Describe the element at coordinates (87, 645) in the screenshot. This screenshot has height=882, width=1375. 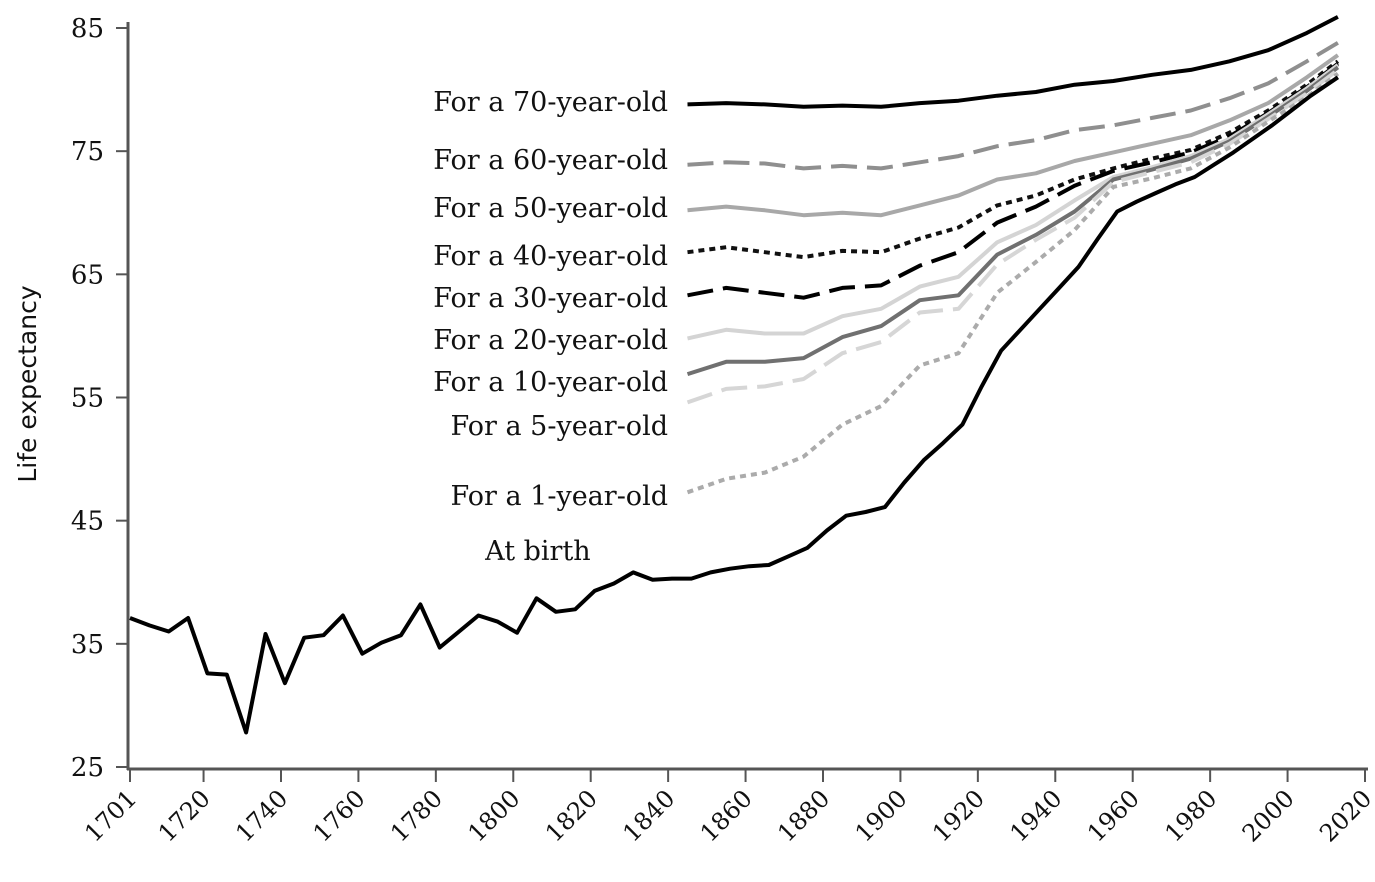
I see `y-tick-label: 35` at that location.